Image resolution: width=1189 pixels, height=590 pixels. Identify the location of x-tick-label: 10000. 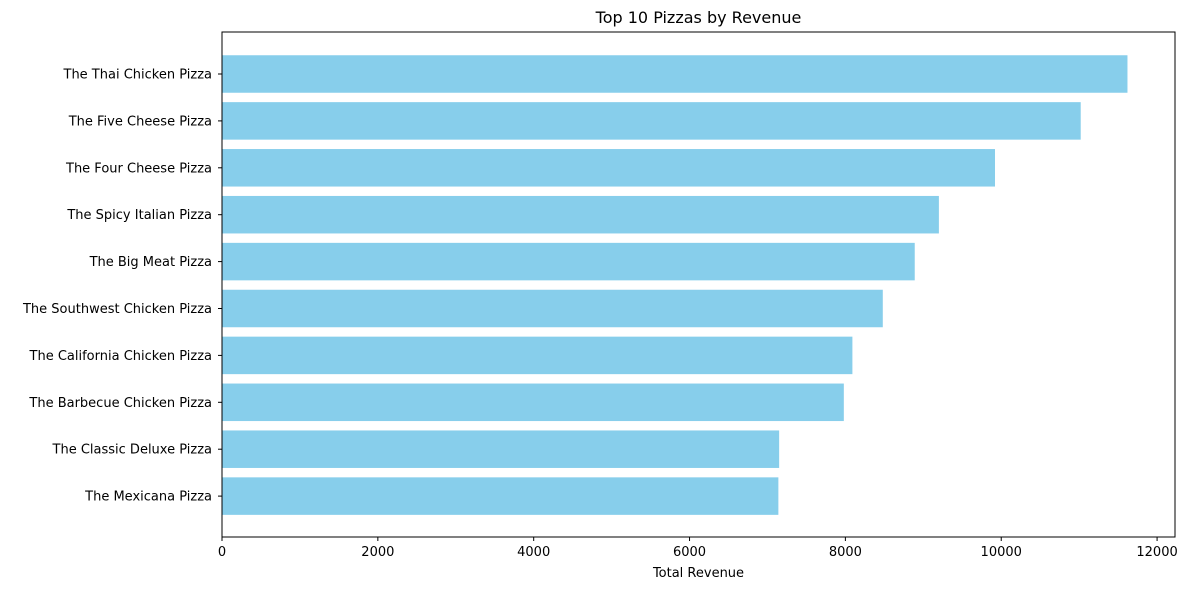
(1001, 552).